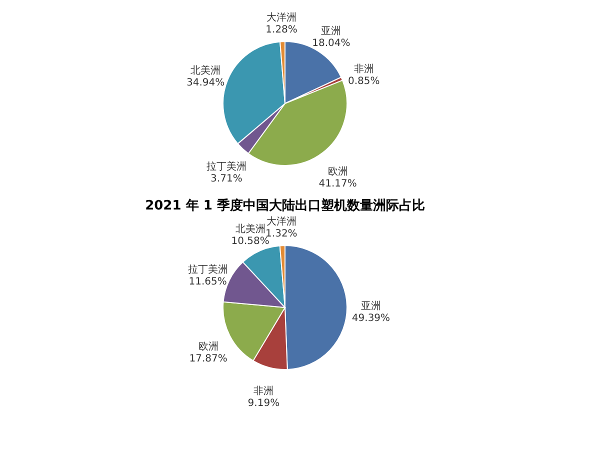  What do you see at coordinates (264, 403) in the screenshot?
I see `data-label: 9.19%` at bounding box center [264, 403].